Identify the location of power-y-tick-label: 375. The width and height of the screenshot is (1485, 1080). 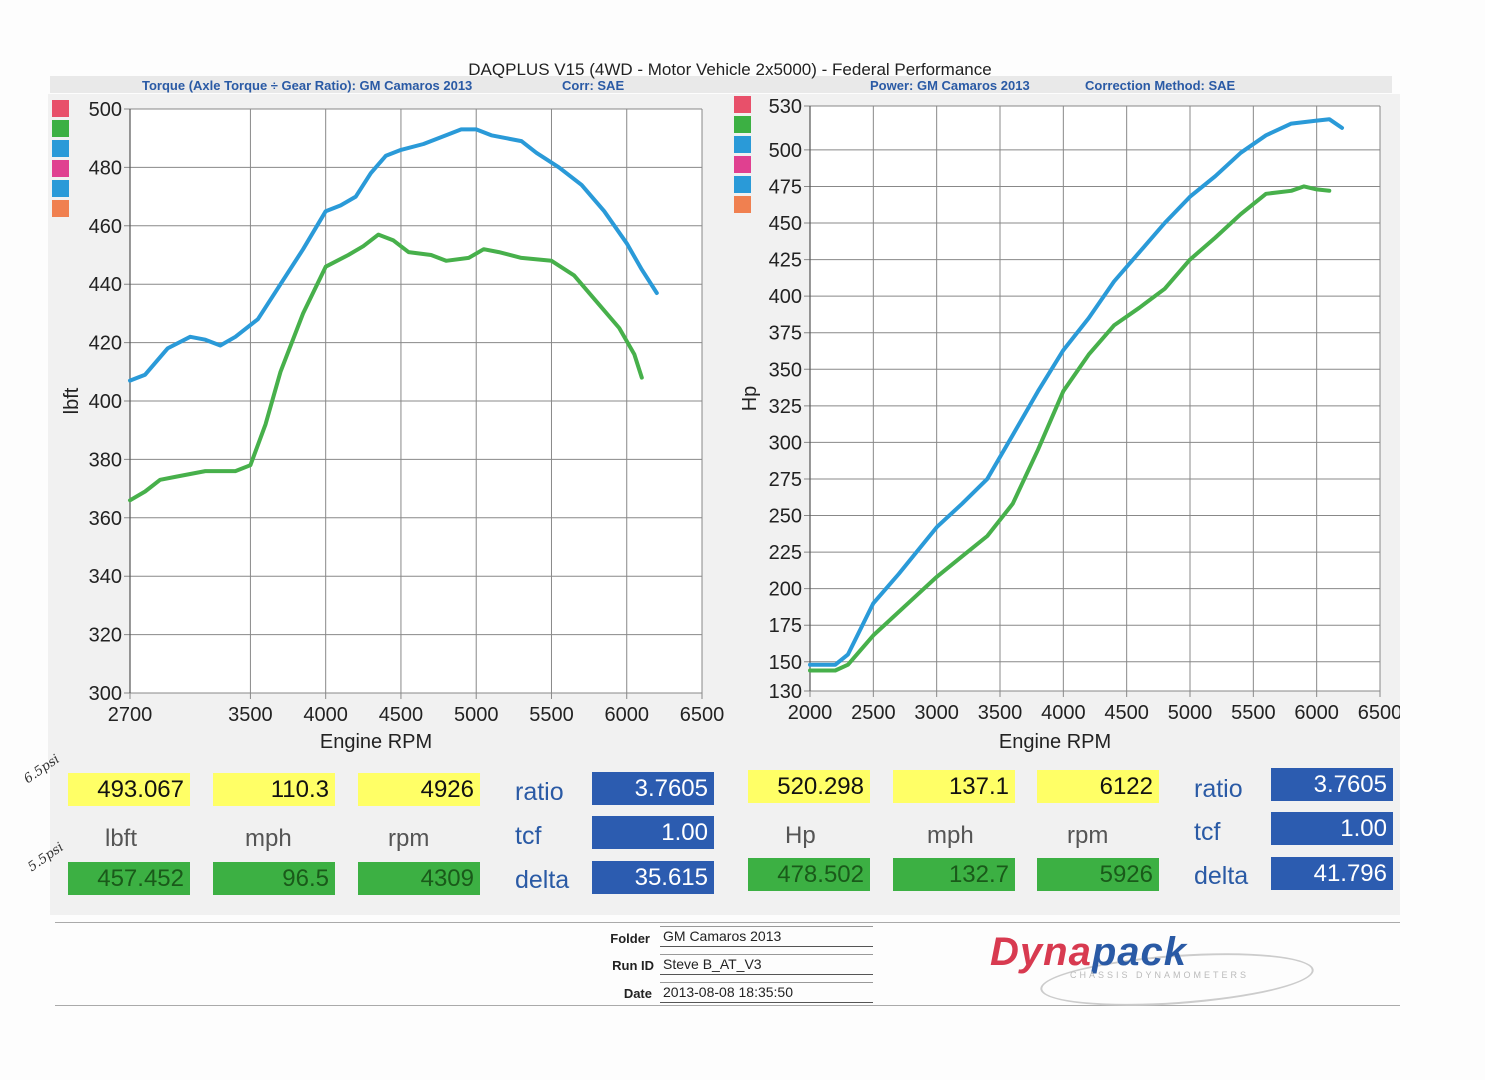
(785, 334).